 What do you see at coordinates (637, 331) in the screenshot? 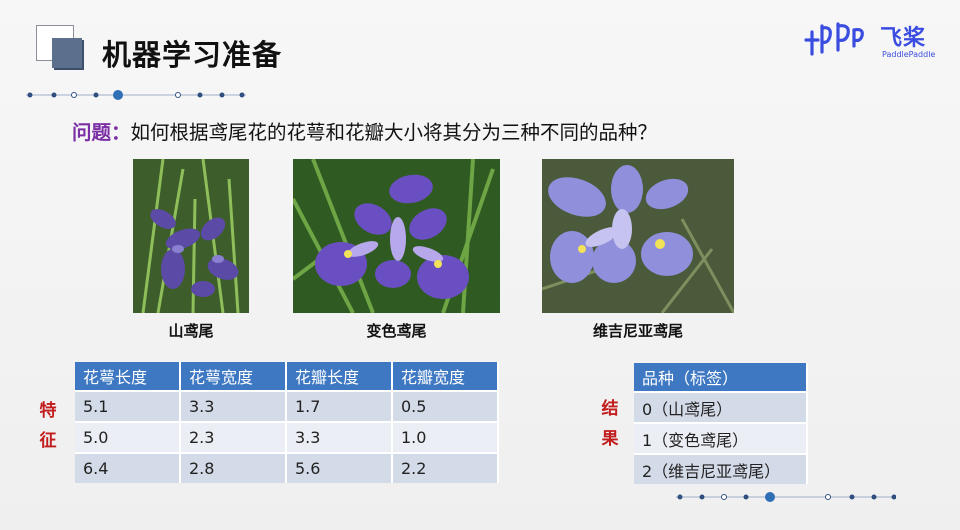
I see `flower-caption: 维吉尼亚鸢尾` at bounding box center [637, 331].